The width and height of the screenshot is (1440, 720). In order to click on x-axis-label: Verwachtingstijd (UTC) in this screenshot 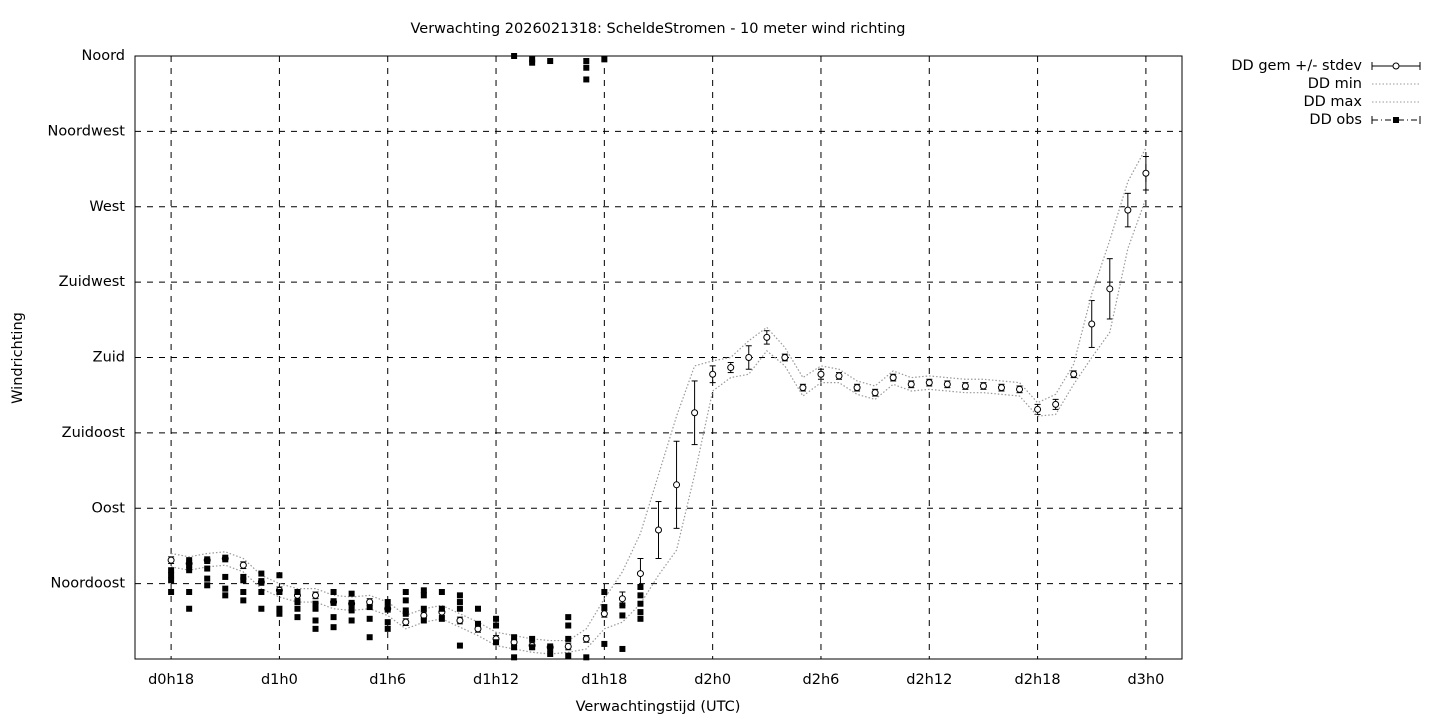, I will do `click(658, 707)`.